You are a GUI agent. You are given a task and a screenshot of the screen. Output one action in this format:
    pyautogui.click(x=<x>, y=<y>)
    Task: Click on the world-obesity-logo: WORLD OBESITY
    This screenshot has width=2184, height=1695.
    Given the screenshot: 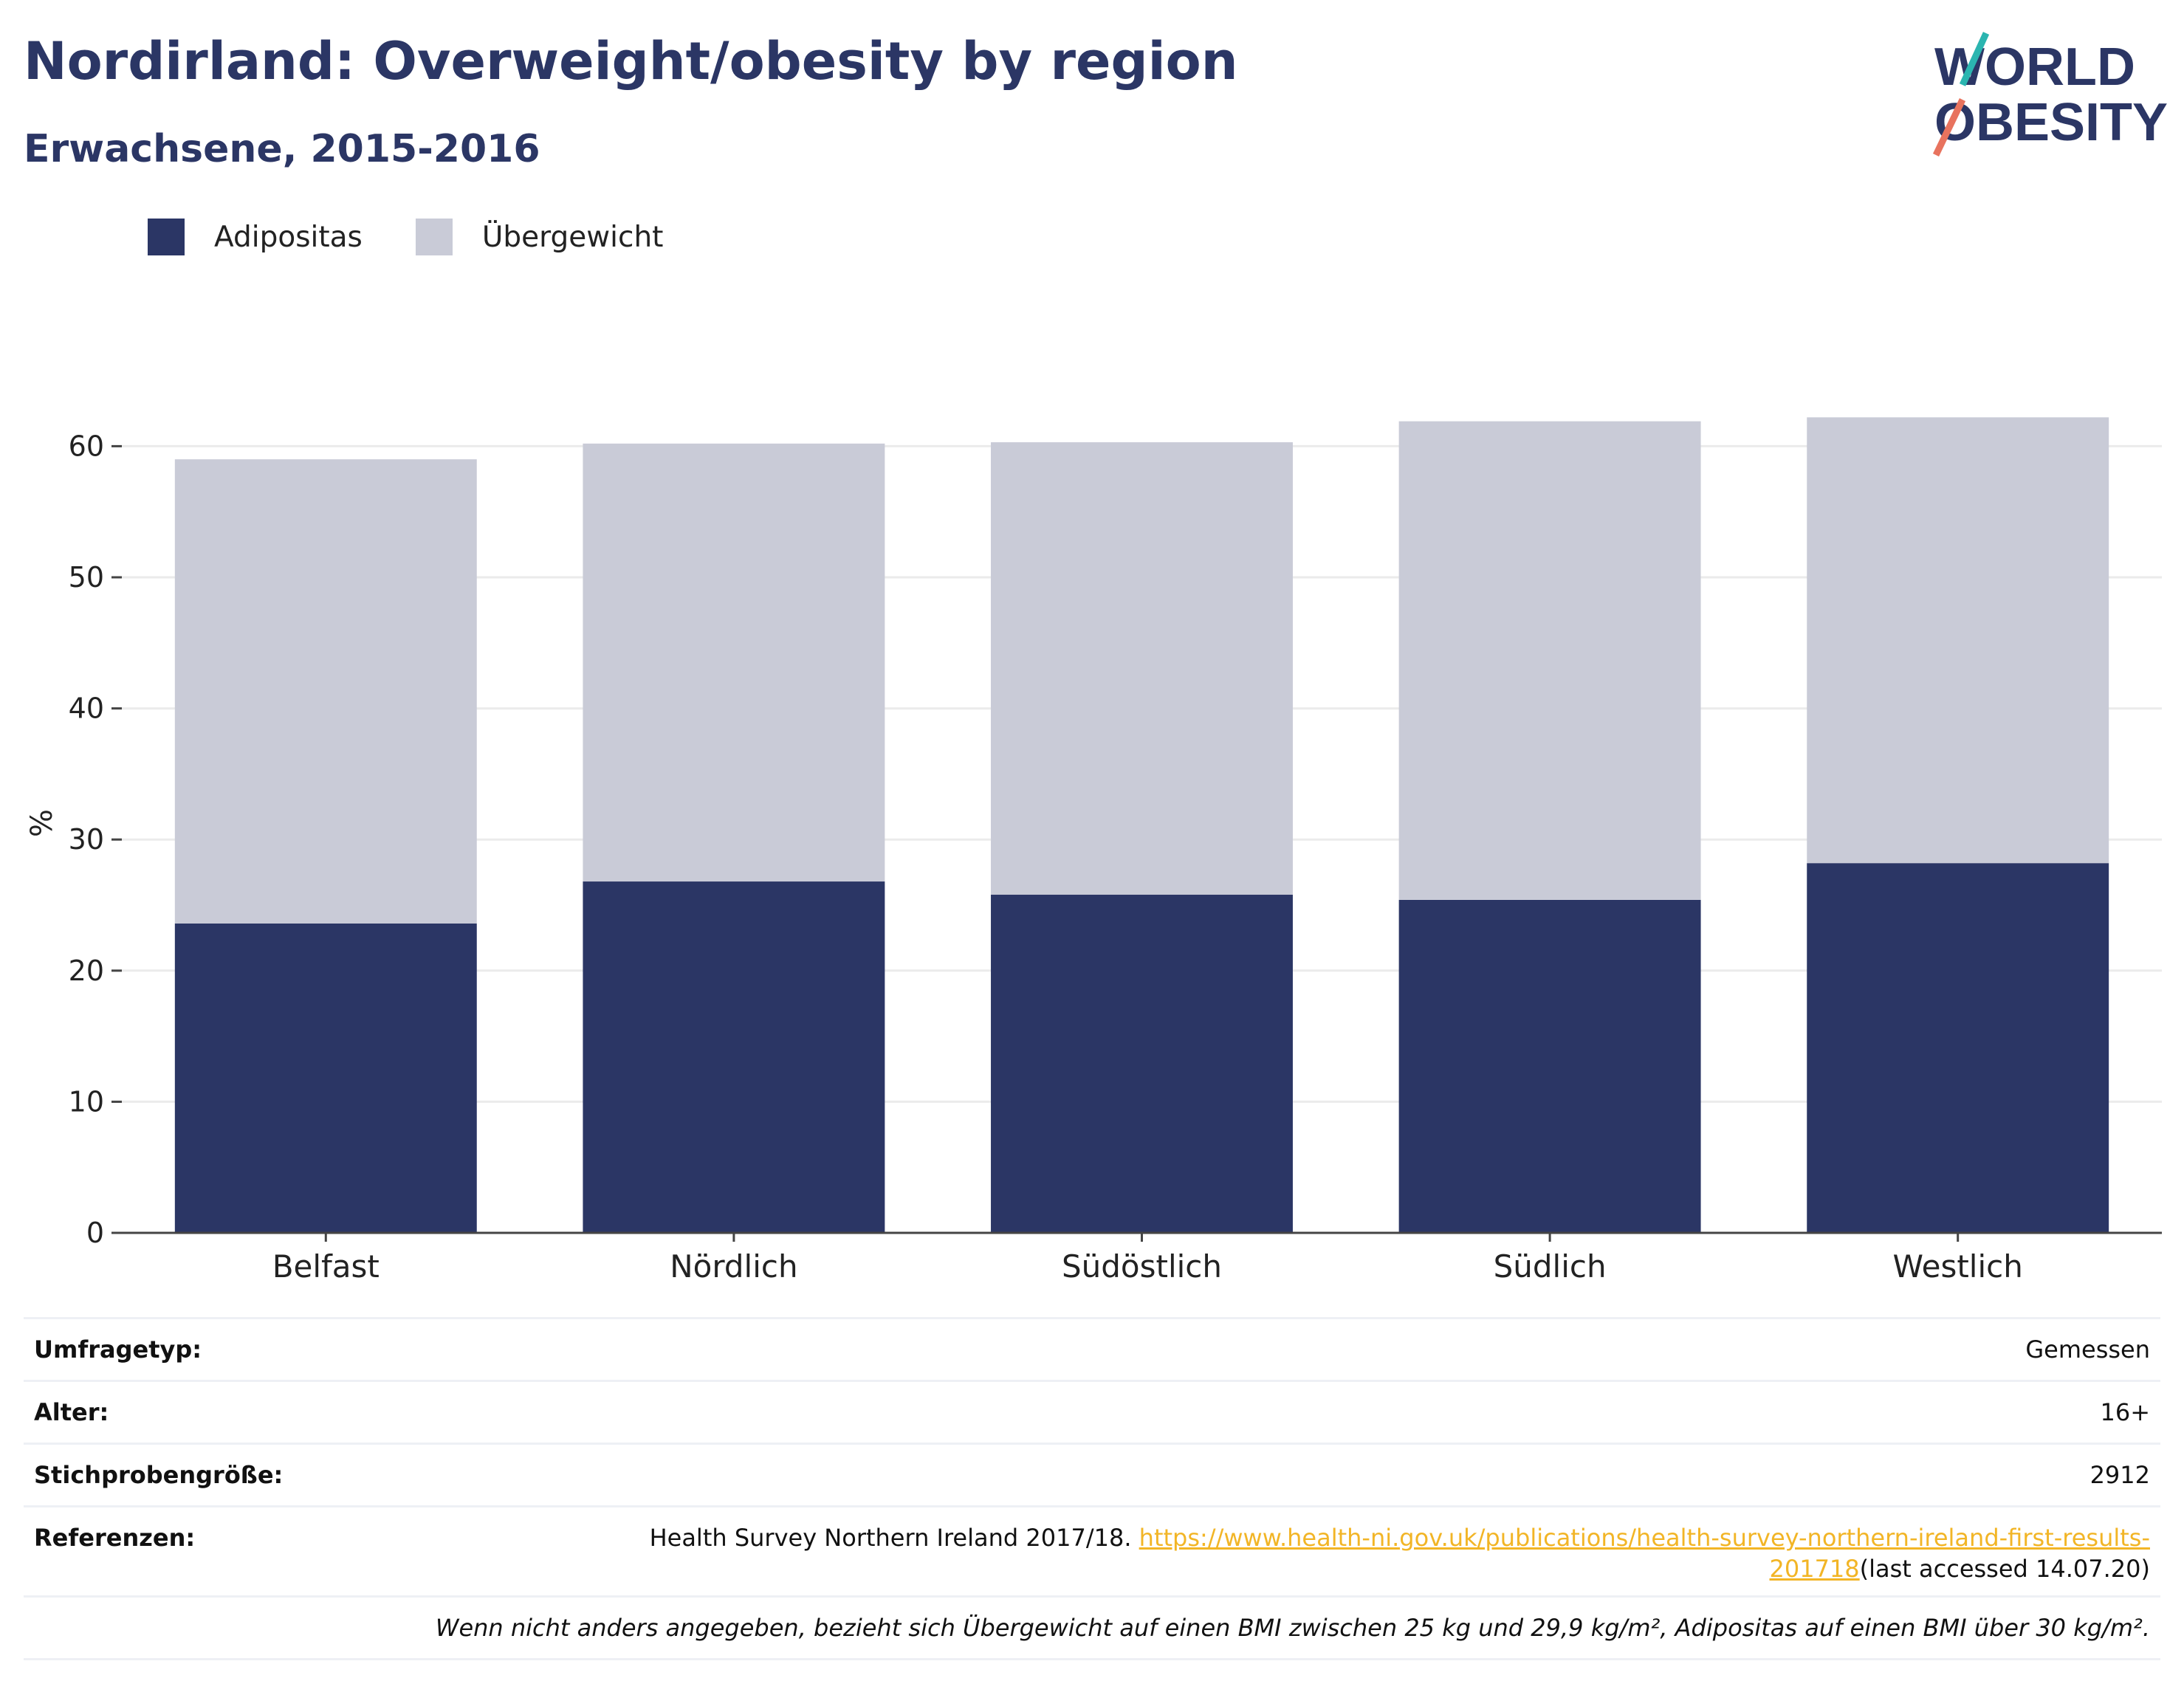 What is the action you would take?
    pyautogui.click(x=2050, y=94)
    